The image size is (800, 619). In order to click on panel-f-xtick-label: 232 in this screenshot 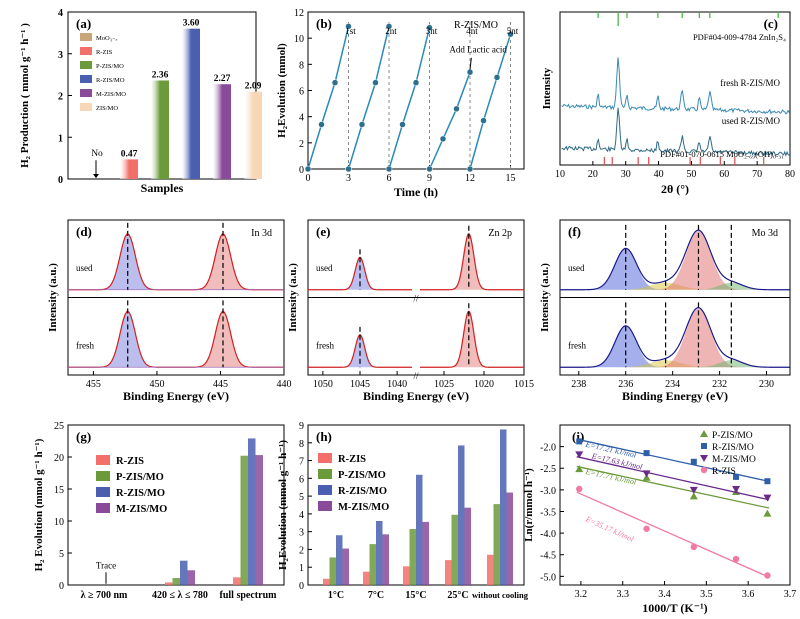, I will do `click(719, 384)`.